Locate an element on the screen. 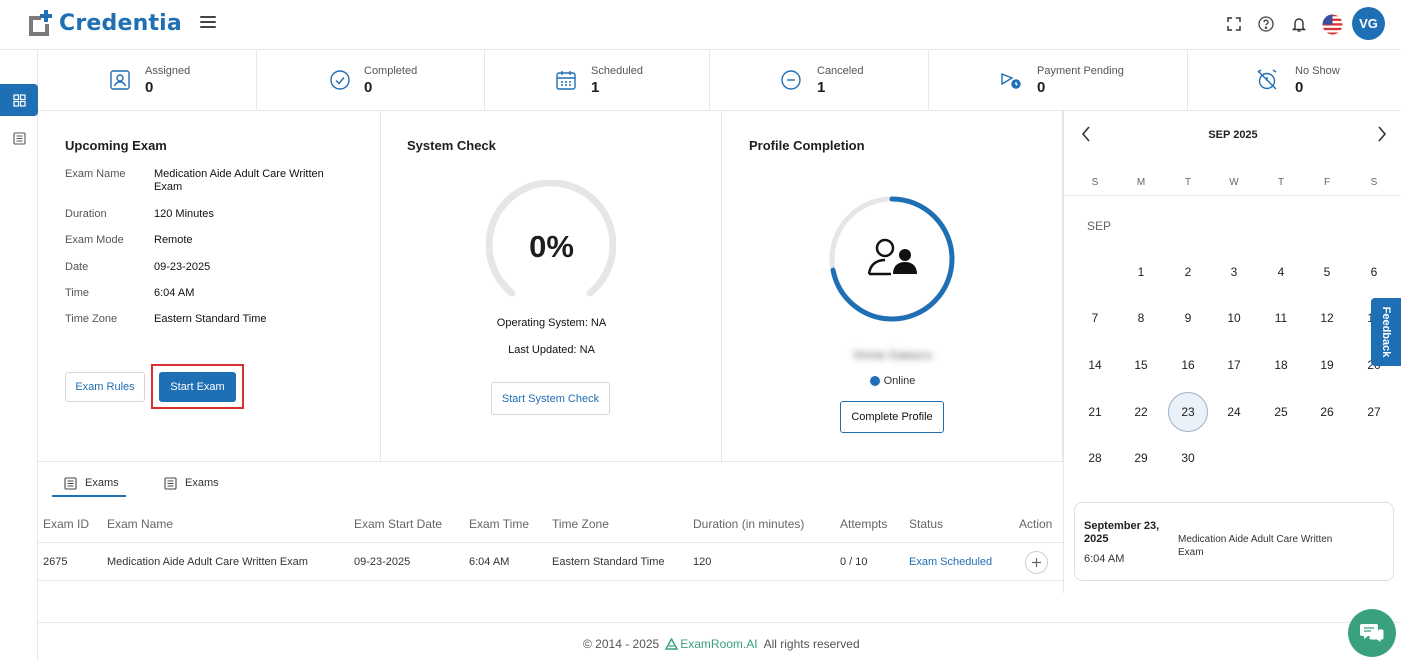  chat-widget-button is located at coordinates (1372, 633).